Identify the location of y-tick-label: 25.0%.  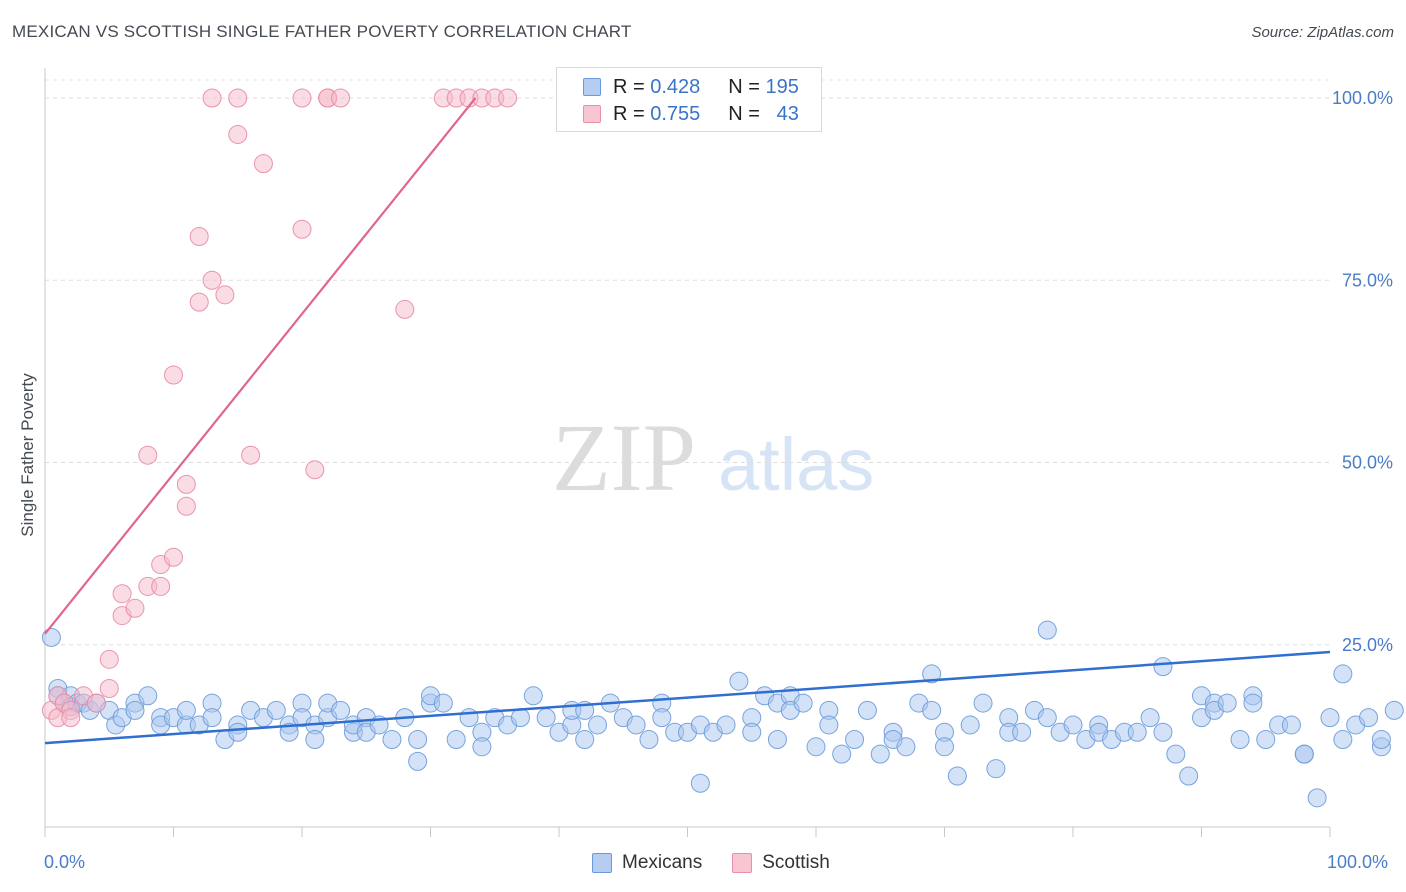
(1367, 645).